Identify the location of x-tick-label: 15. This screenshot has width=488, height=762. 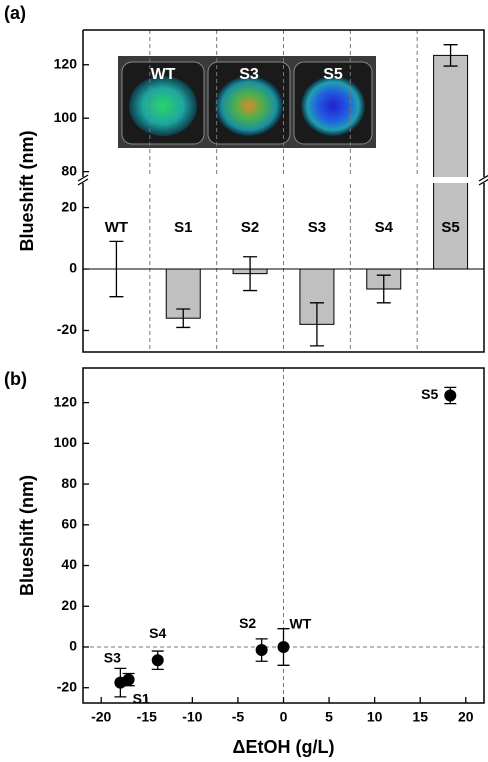
(420, 717).